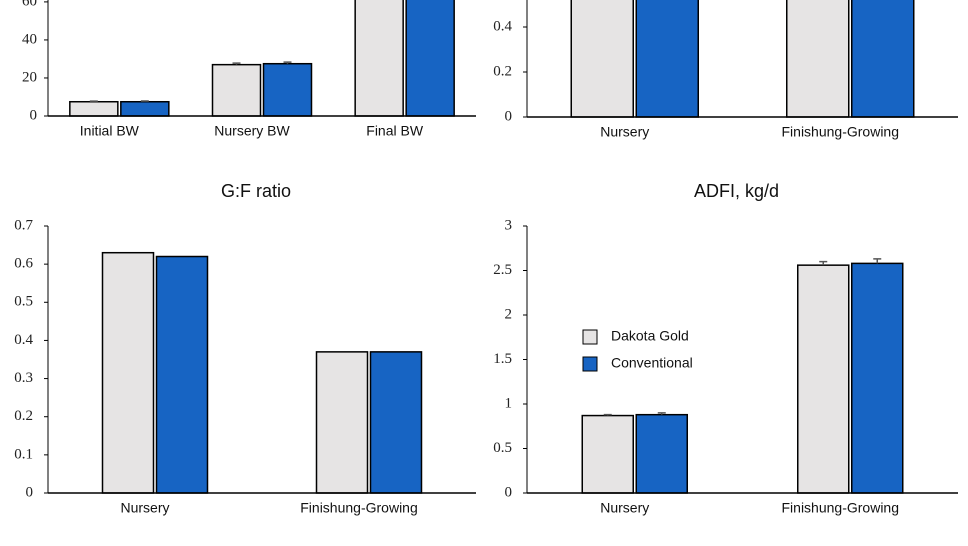  Describe the element at coordinates (509, 403) in the screenshot. I see `y-tick-label: 1` at that location.